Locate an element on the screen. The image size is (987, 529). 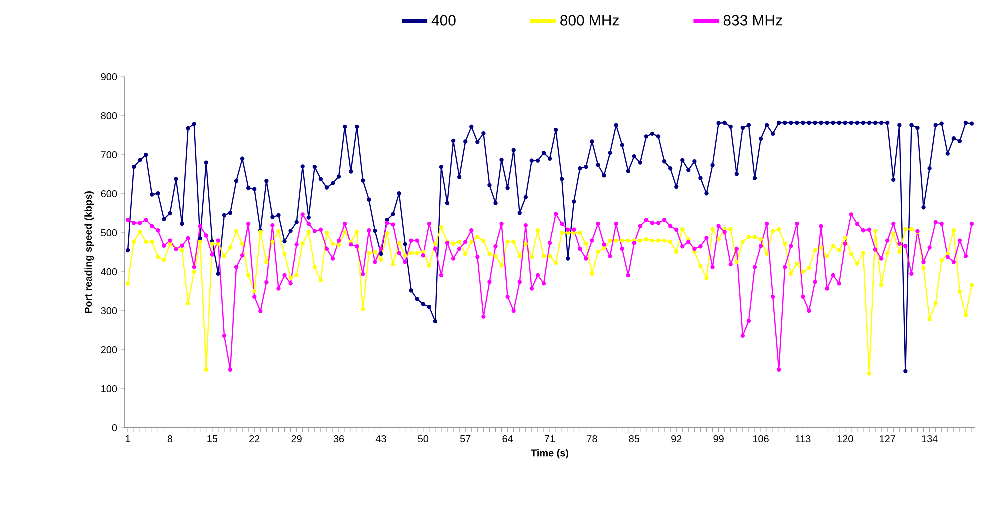
x-tick-label: 50 is located at coordinates (423, 439).